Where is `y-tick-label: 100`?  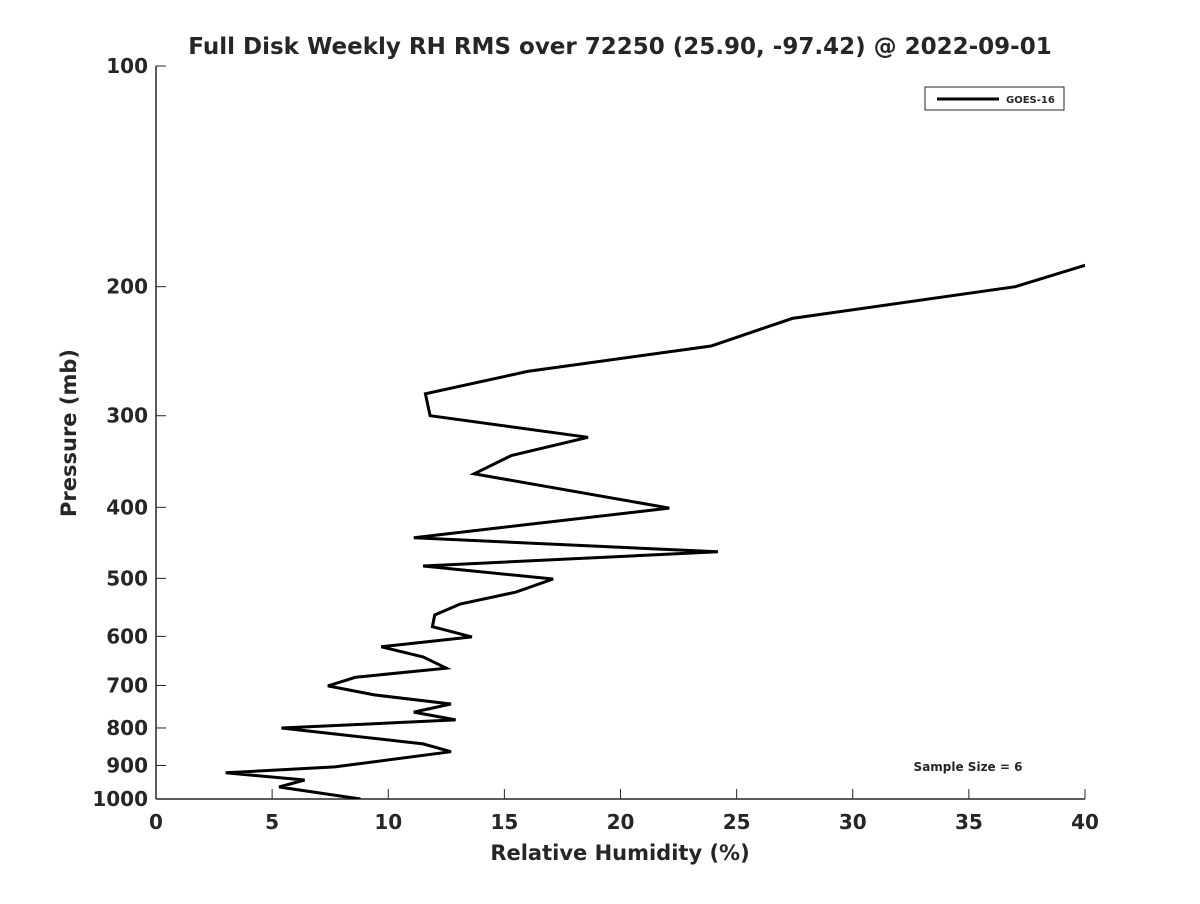 y-tick-label: 100 is located at coordinates (127, 66).